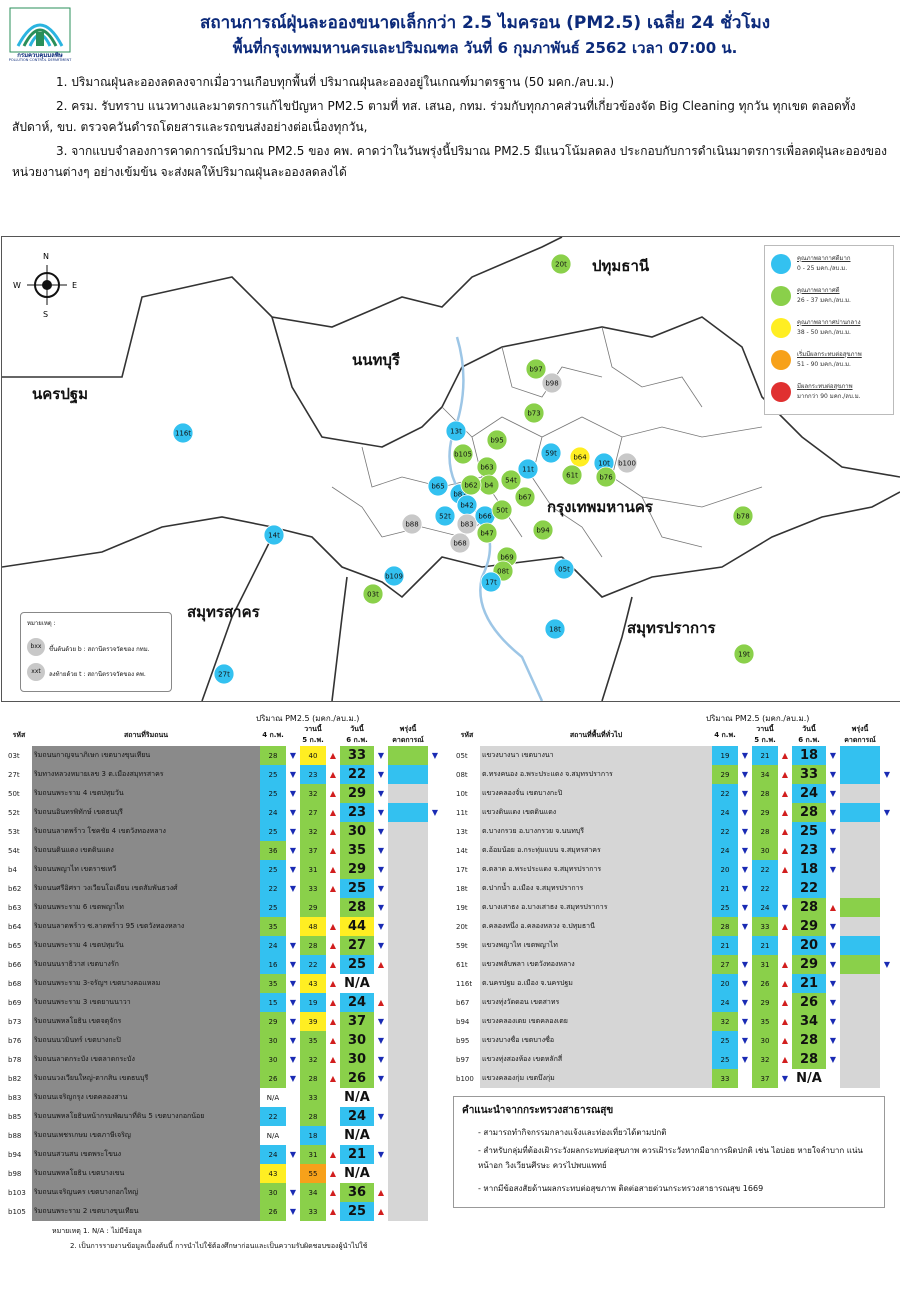  I want to click on station-label: 13t, so click(456, 432).